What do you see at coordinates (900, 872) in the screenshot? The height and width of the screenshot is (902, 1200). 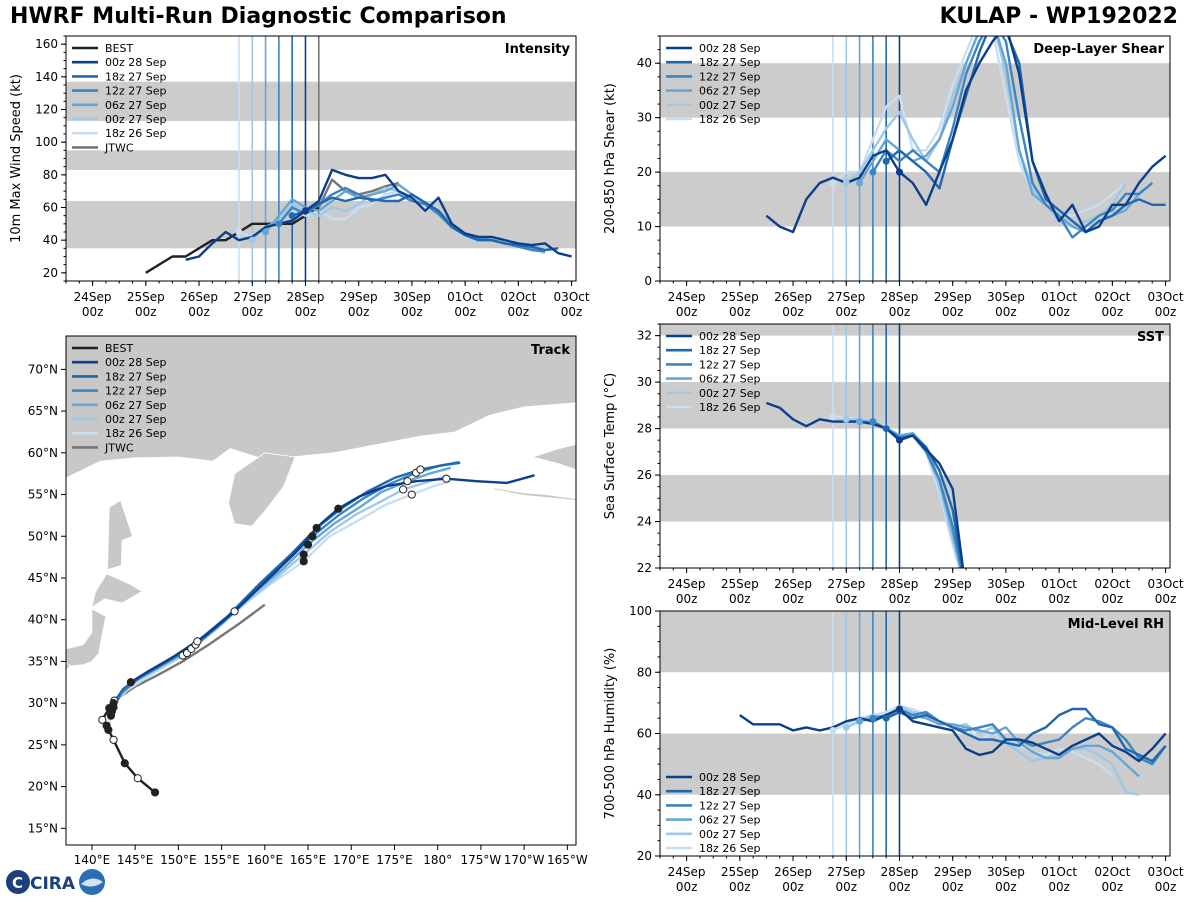 I see `x-tick-day: 28Sep` at bounding box center [900, 872].